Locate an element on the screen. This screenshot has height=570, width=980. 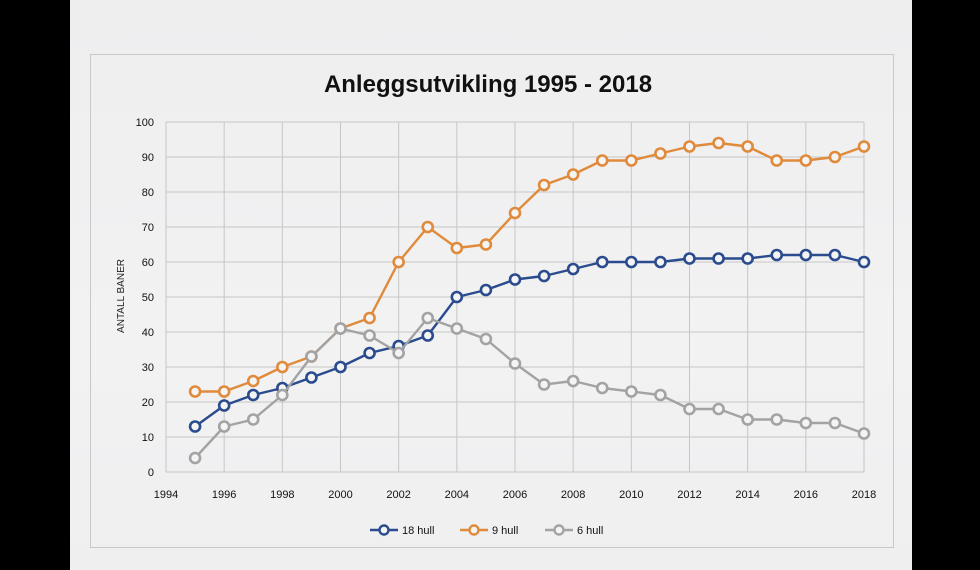
y-axis-ticks: 0 10 20 30 40 50 60 70 80 90 100 is located at coordinates (145, 298).